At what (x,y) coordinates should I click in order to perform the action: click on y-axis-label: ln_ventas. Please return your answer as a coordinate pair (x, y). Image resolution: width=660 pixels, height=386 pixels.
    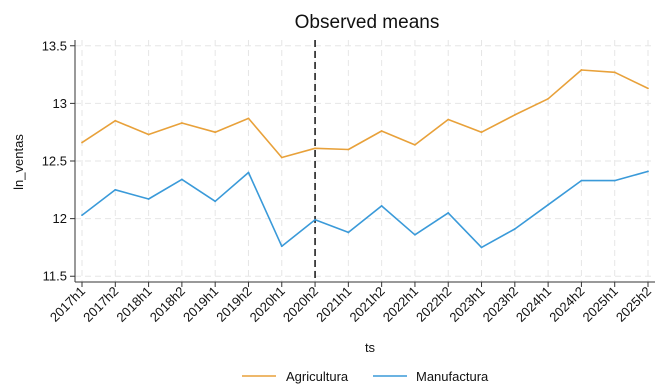
    Looking at the image, I should click on (18, 162).